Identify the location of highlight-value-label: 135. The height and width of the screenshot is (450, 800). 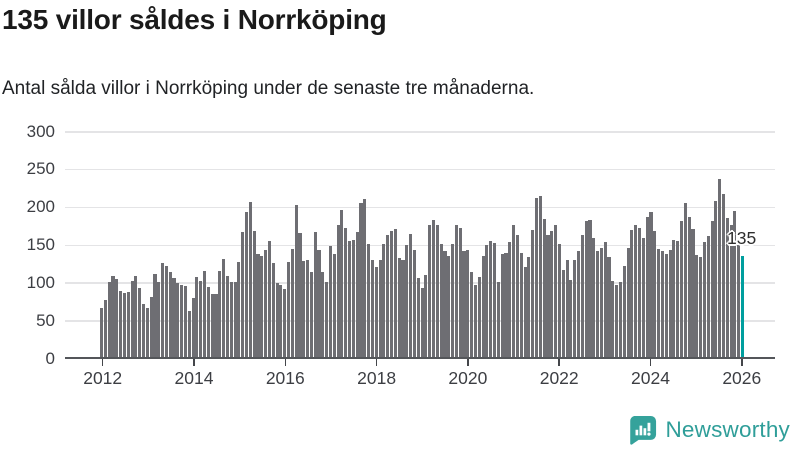
(742, 237).